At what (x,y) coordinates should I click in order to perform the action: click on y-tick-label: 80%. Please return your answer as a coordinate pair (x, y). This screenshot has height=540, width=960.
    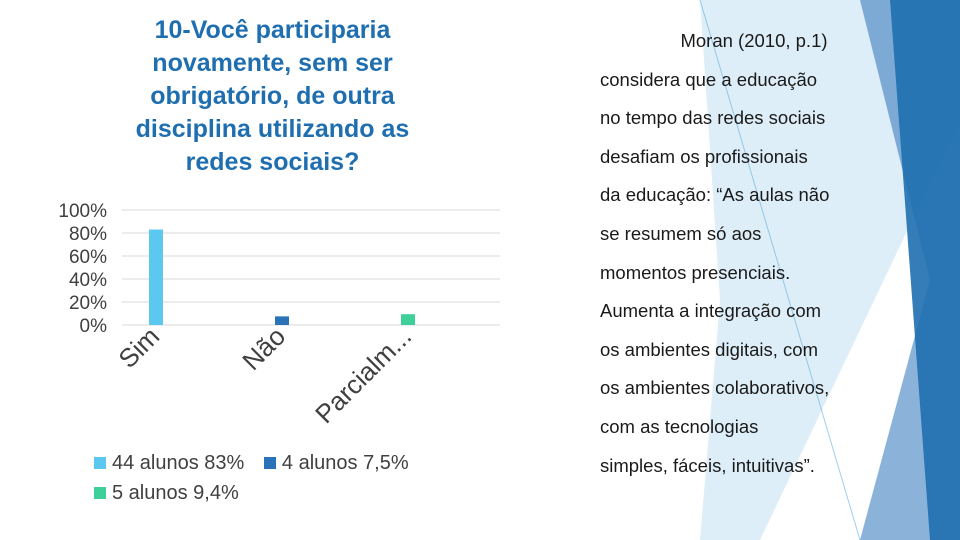
    Looking at the image, I should click on (88, 234).